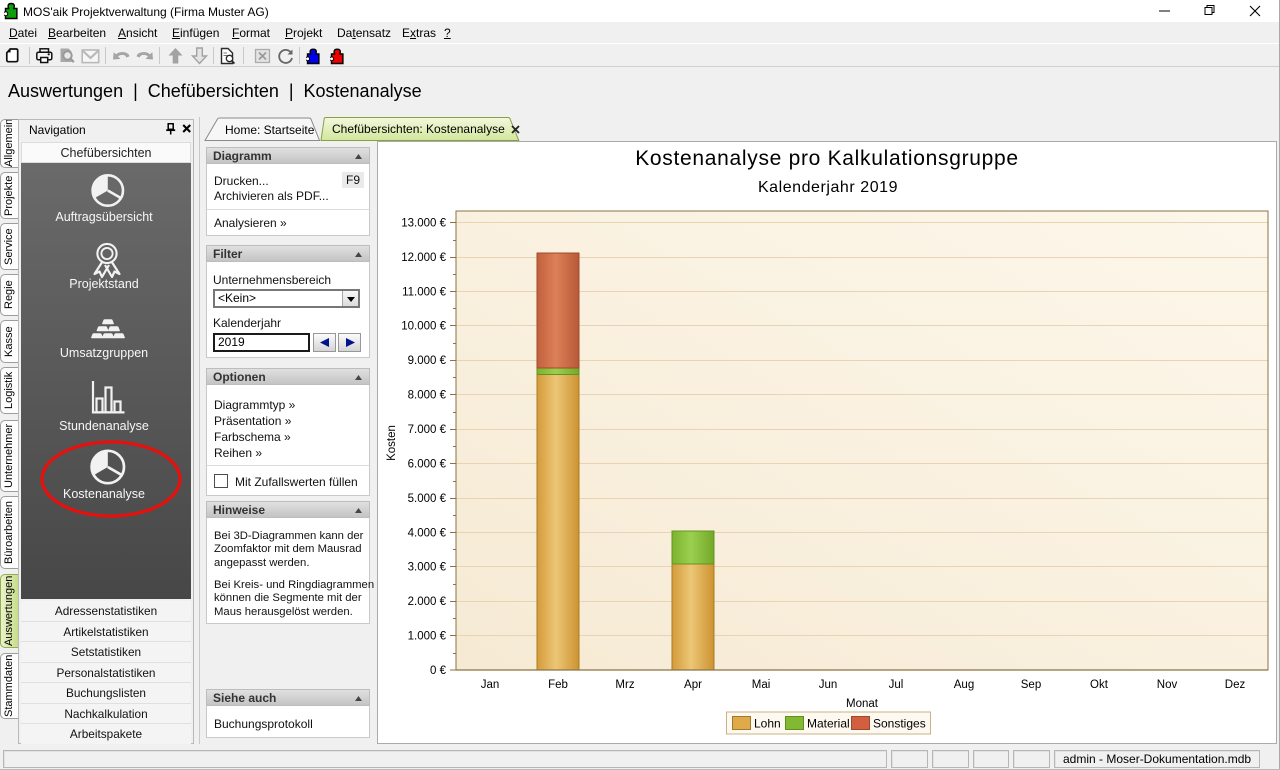  I want to click on svg-text: 2.000 €, so click(427, 602).